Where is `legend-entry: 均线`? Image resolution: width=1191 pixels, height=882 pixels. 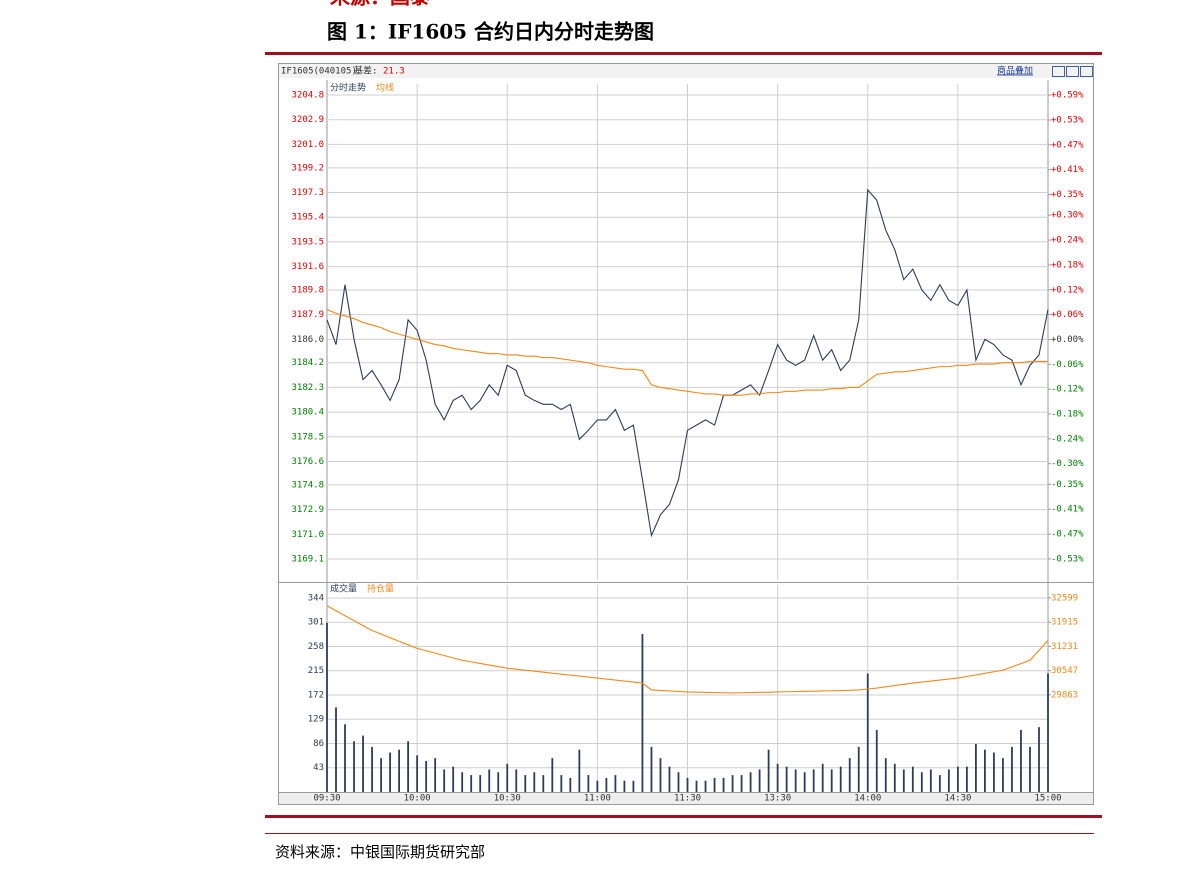
legend-entry: 均线 is located at coordinates (385, 88).